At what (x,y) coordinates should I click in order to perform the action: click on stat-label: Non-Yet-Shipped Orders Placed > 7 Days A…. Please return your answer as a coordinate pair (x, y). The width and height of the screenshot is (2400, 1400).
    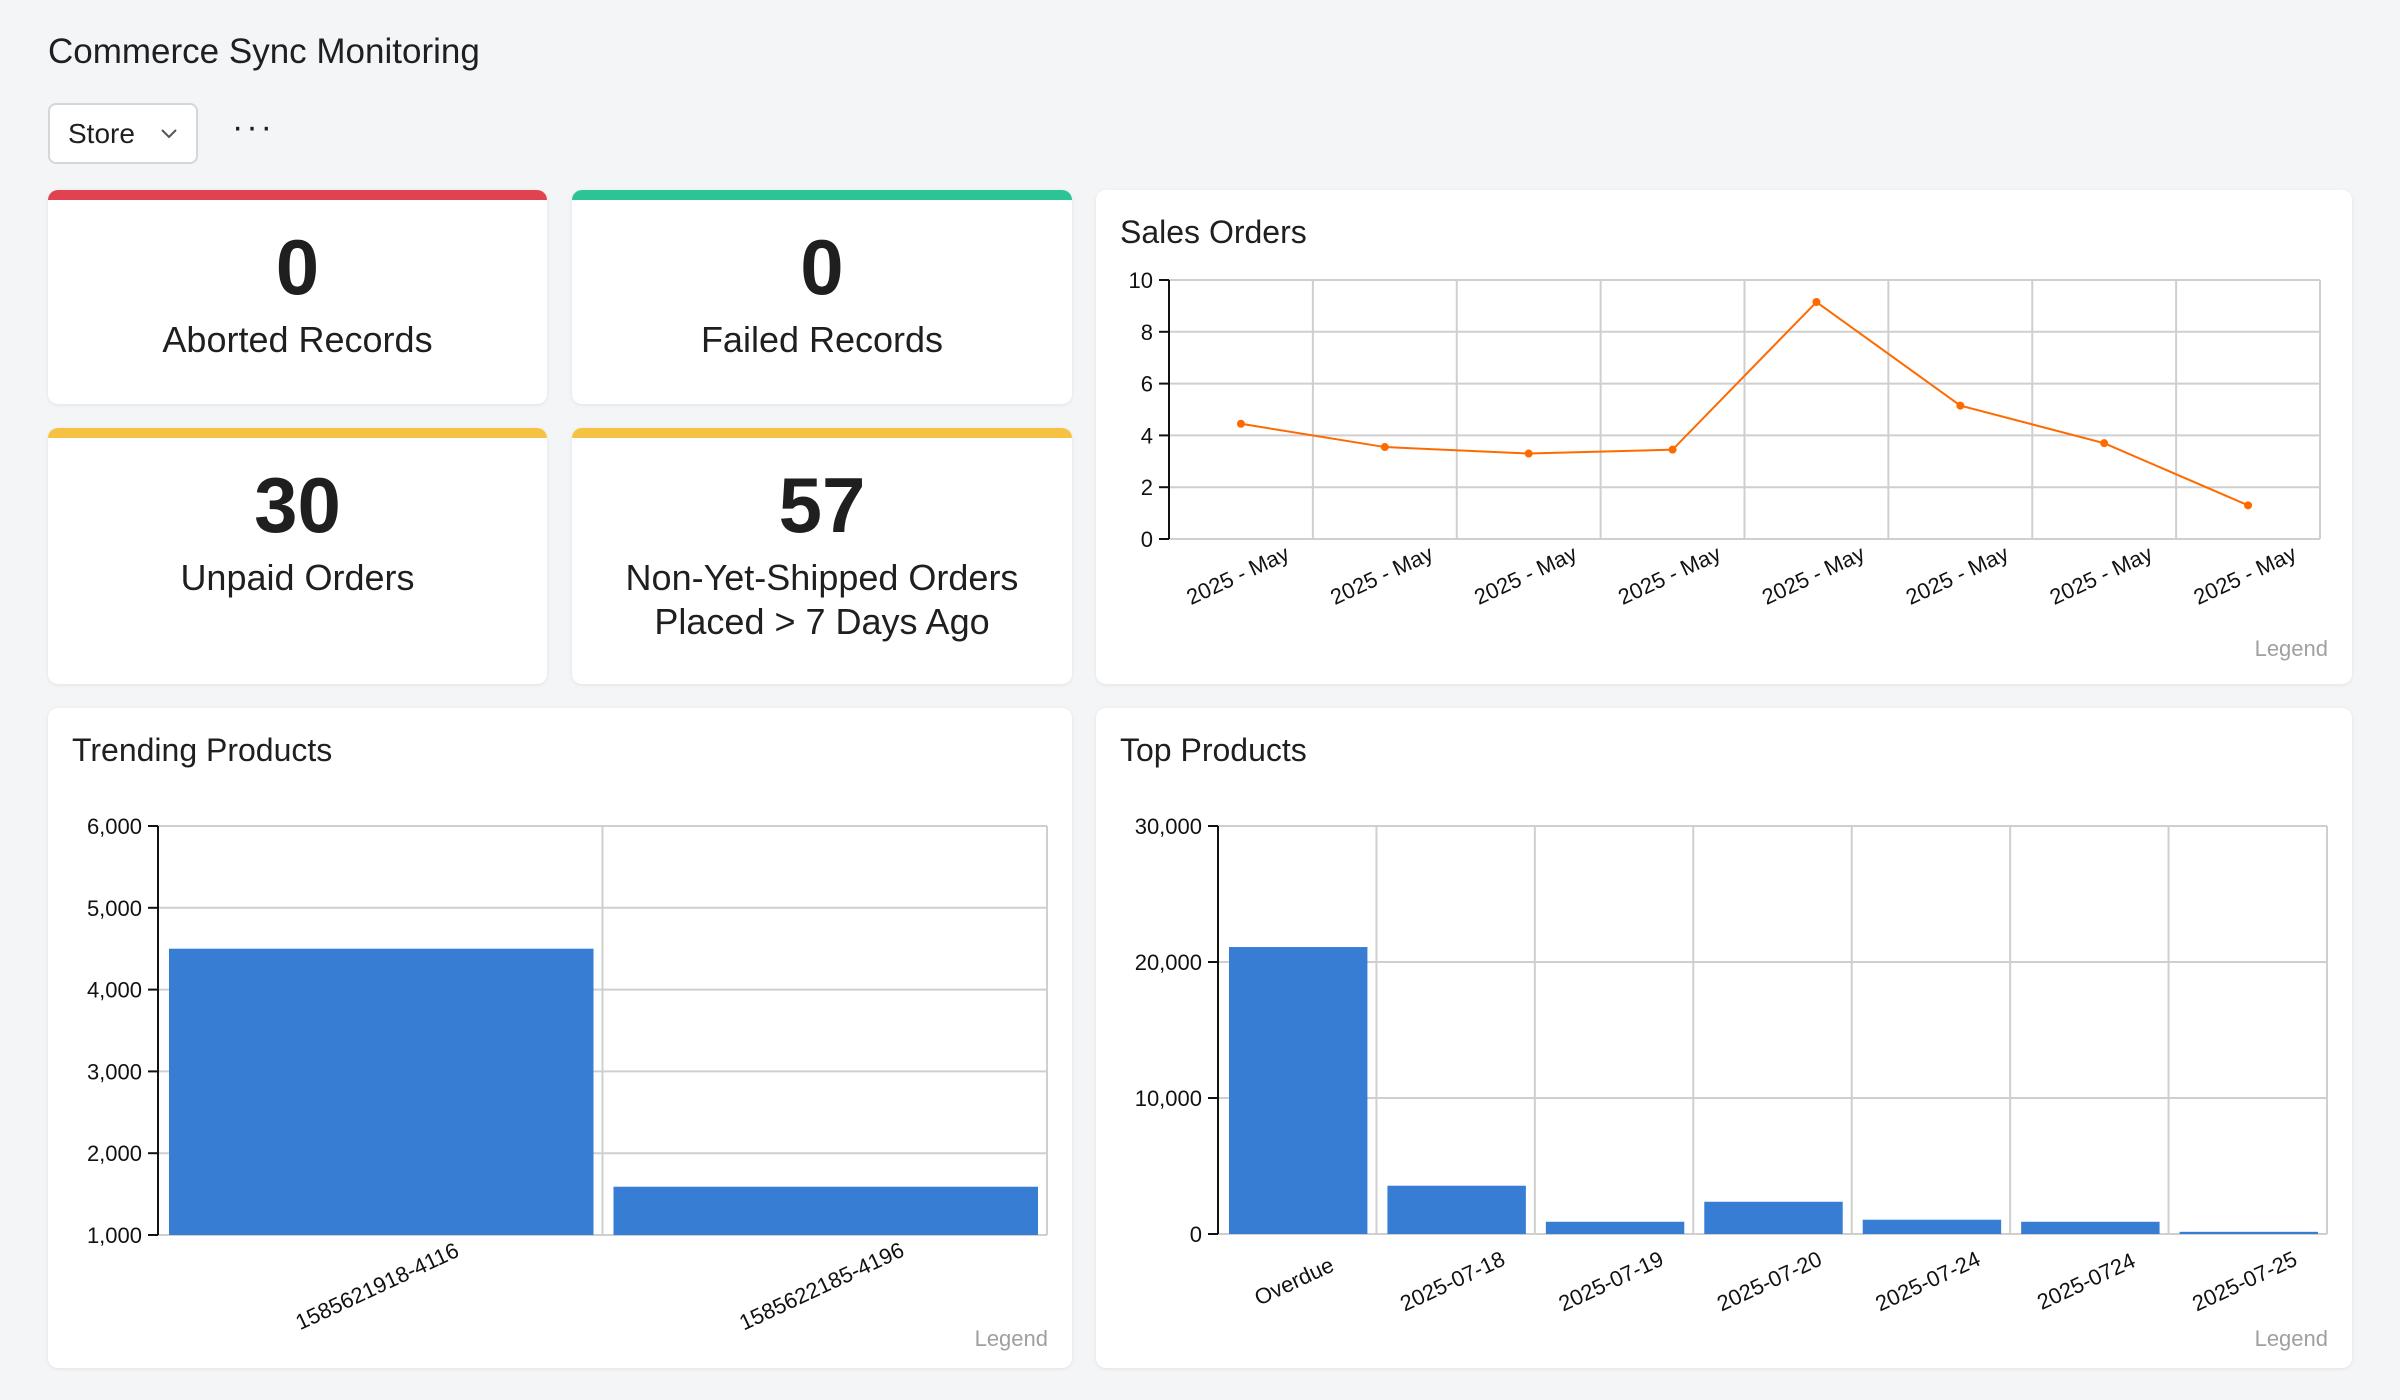
    Looking at the image, I should click on (822, 599).